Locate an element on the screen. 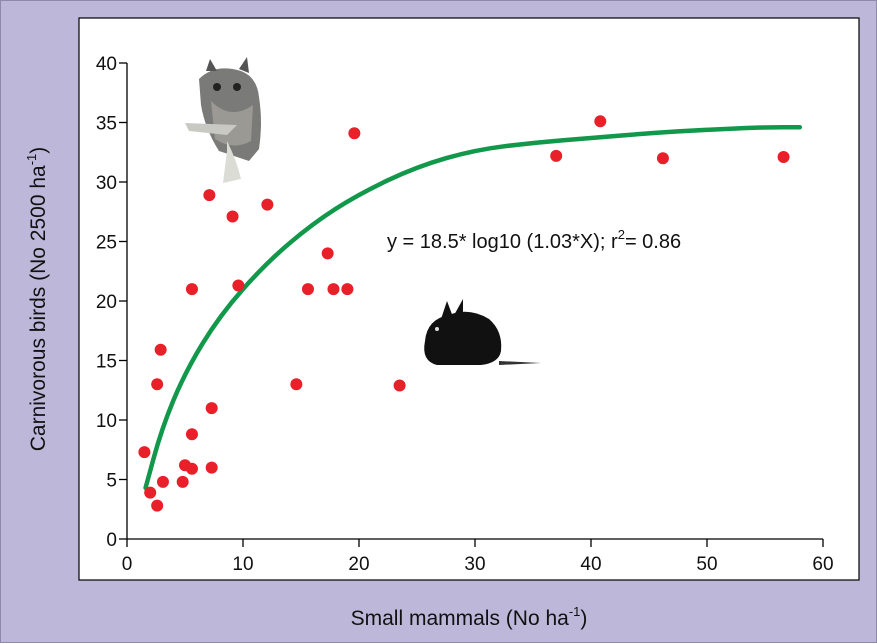 This screenshot has width=877, height=644. x-tick-label: 30 is located at coordinates (474, 564).